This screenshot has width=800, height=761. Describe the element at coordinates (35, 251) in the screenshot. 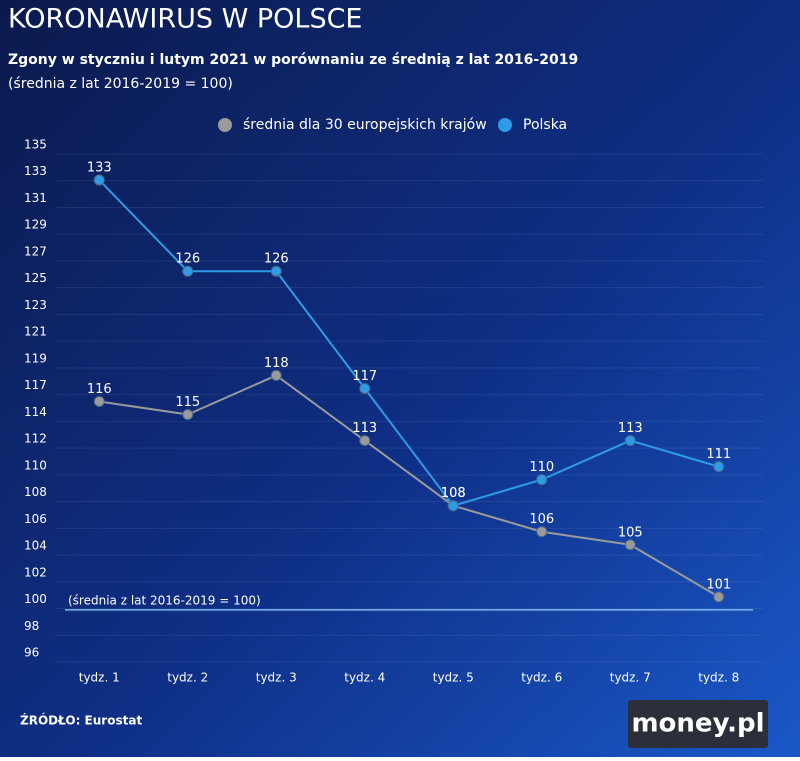

I see `y-tick-label: 127` at that location.